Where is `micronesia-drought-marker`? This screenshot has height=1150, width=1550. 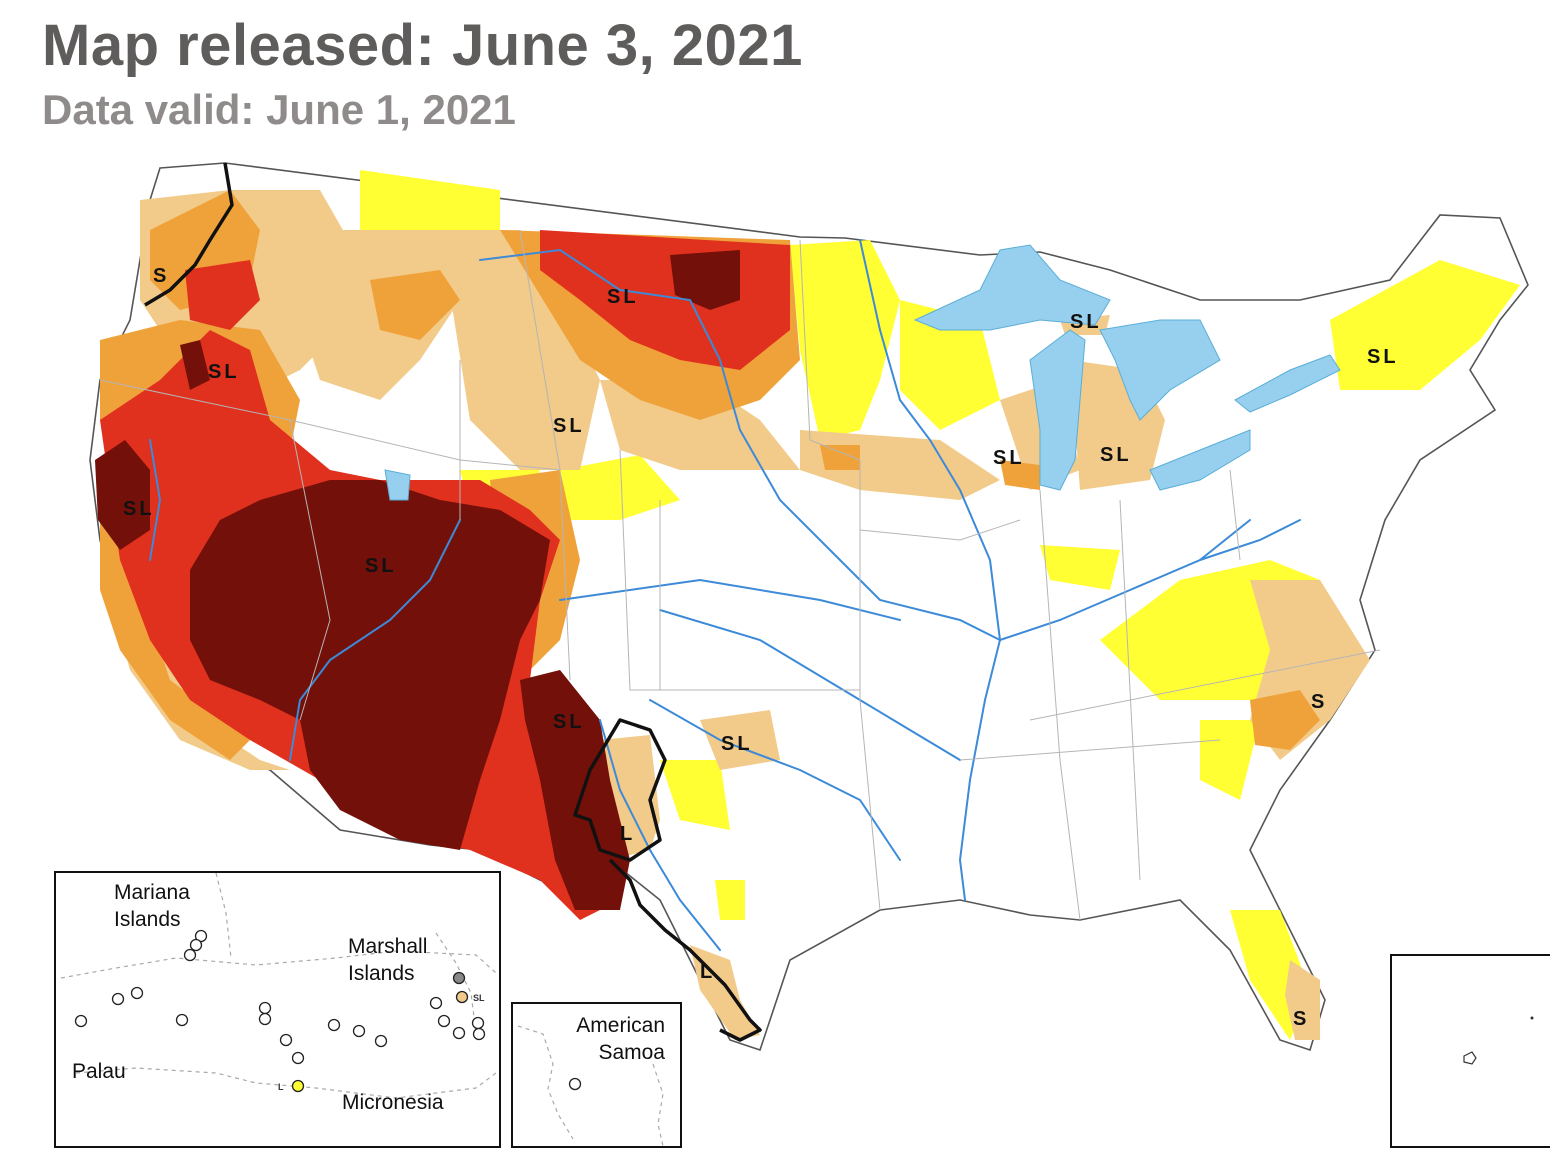 micronesia-drought-marker is located at coordinates (298, 1086).